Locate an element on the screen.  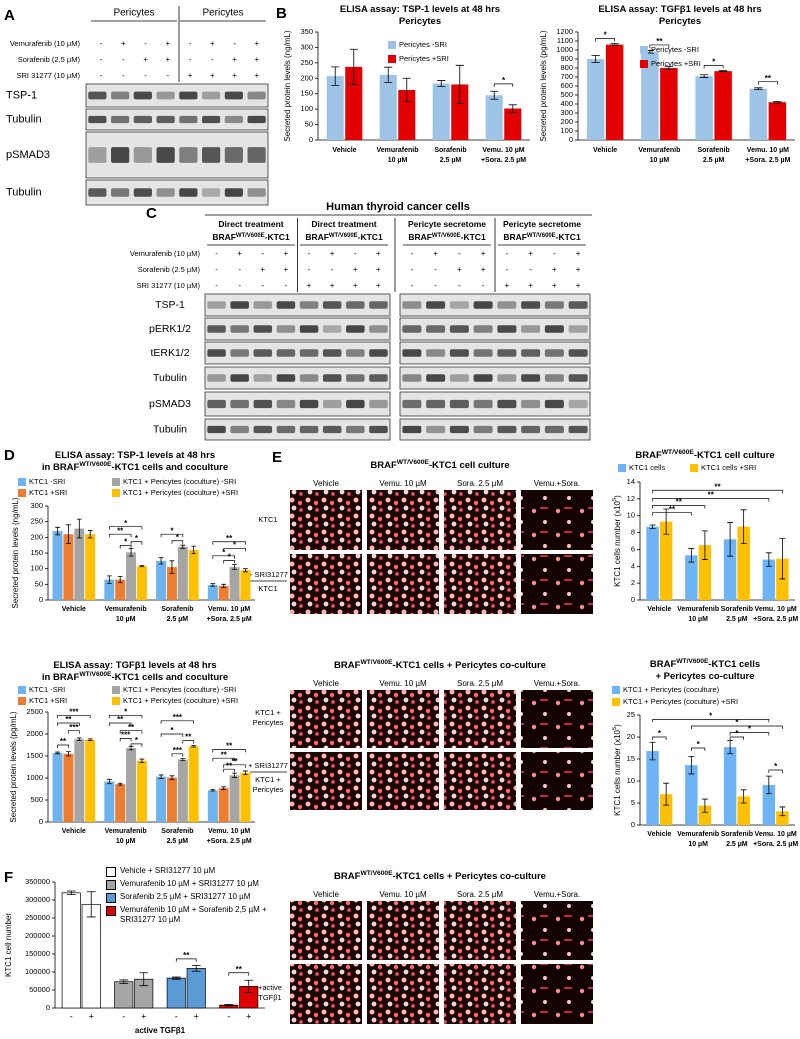
blot is located at coordinates (297, 353).